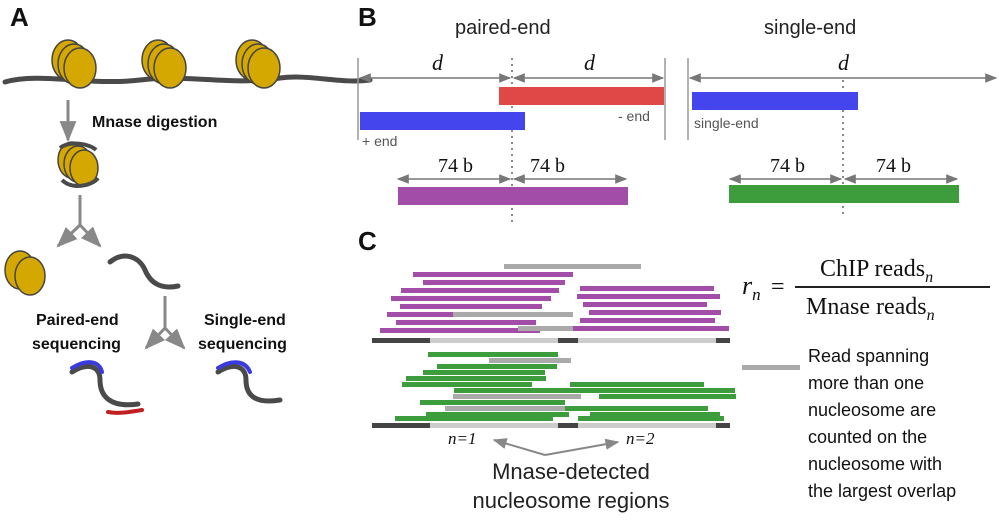 This screenshot has height=522, width=999. Describe the element at coordinates (756, 294) in the screenshot. I see `formula-r-sub: n` at that location.